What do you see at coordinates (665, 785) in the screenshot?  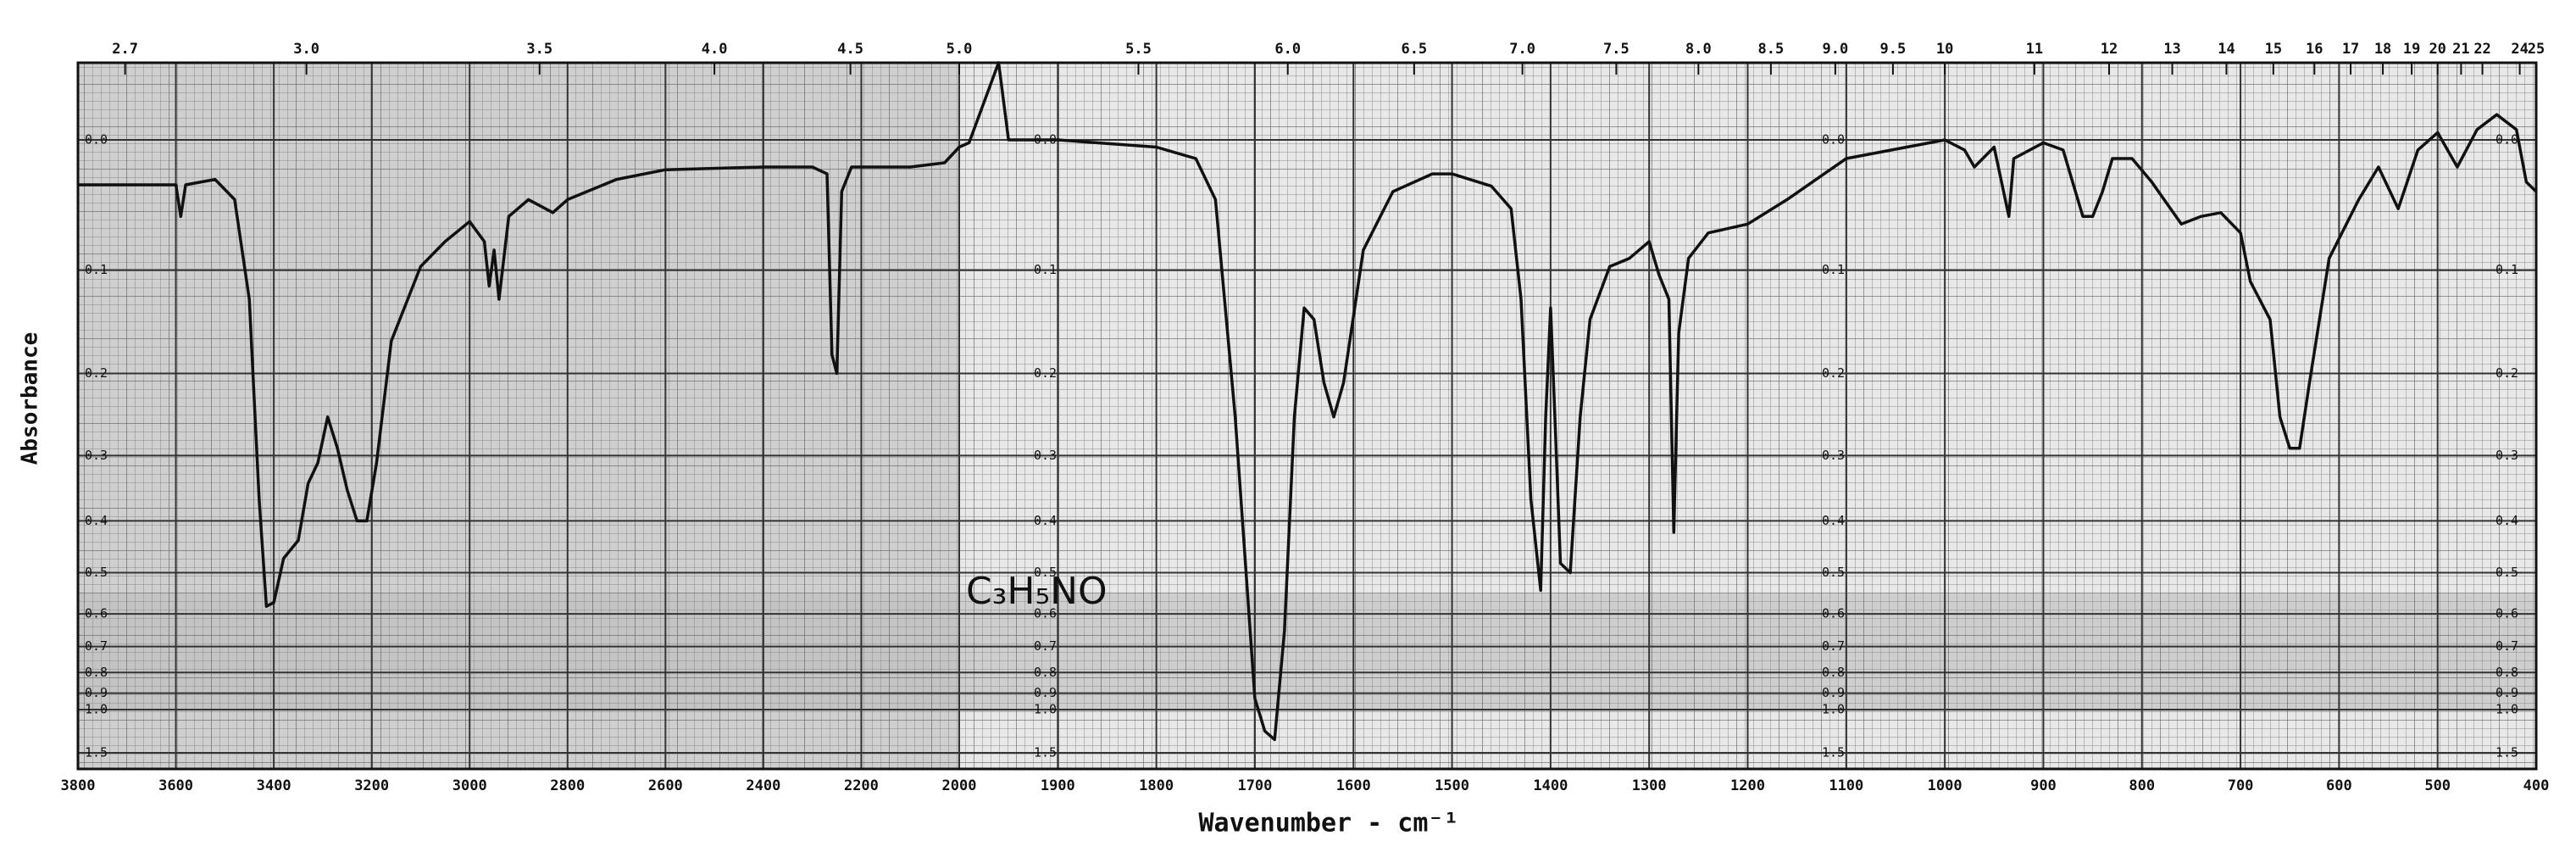 I see `x-tick-label: 2600` at bounding box center [665, 785].